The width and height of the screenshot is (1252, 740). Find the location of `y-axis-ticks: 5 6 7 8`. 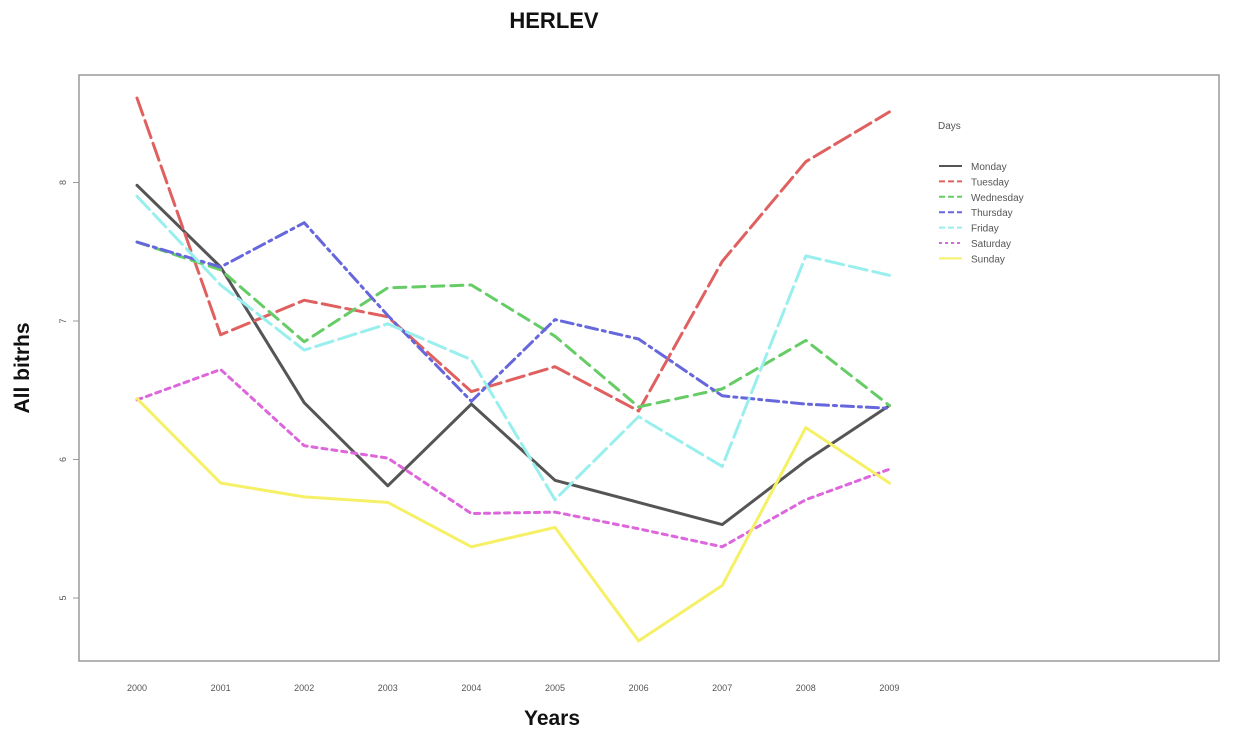

y-axis-ticks: 5 6 7 8 is located at coordinates (68, 390).